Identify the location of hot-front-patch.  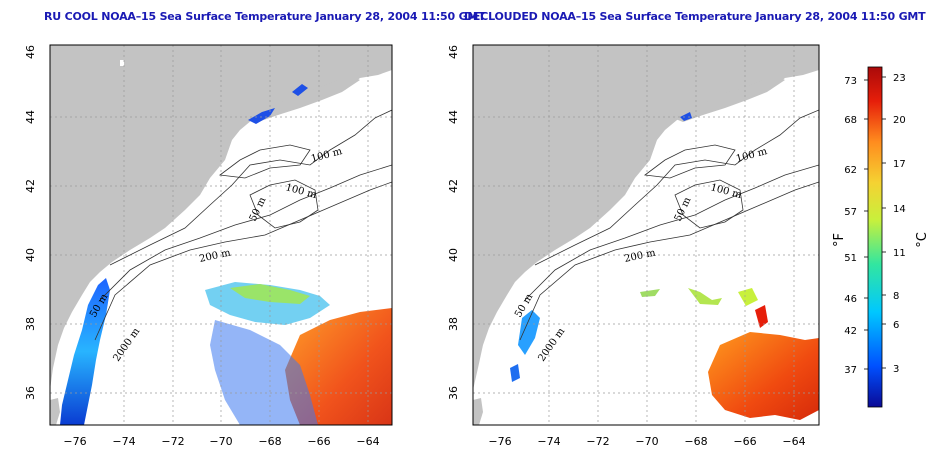
(761, 316).